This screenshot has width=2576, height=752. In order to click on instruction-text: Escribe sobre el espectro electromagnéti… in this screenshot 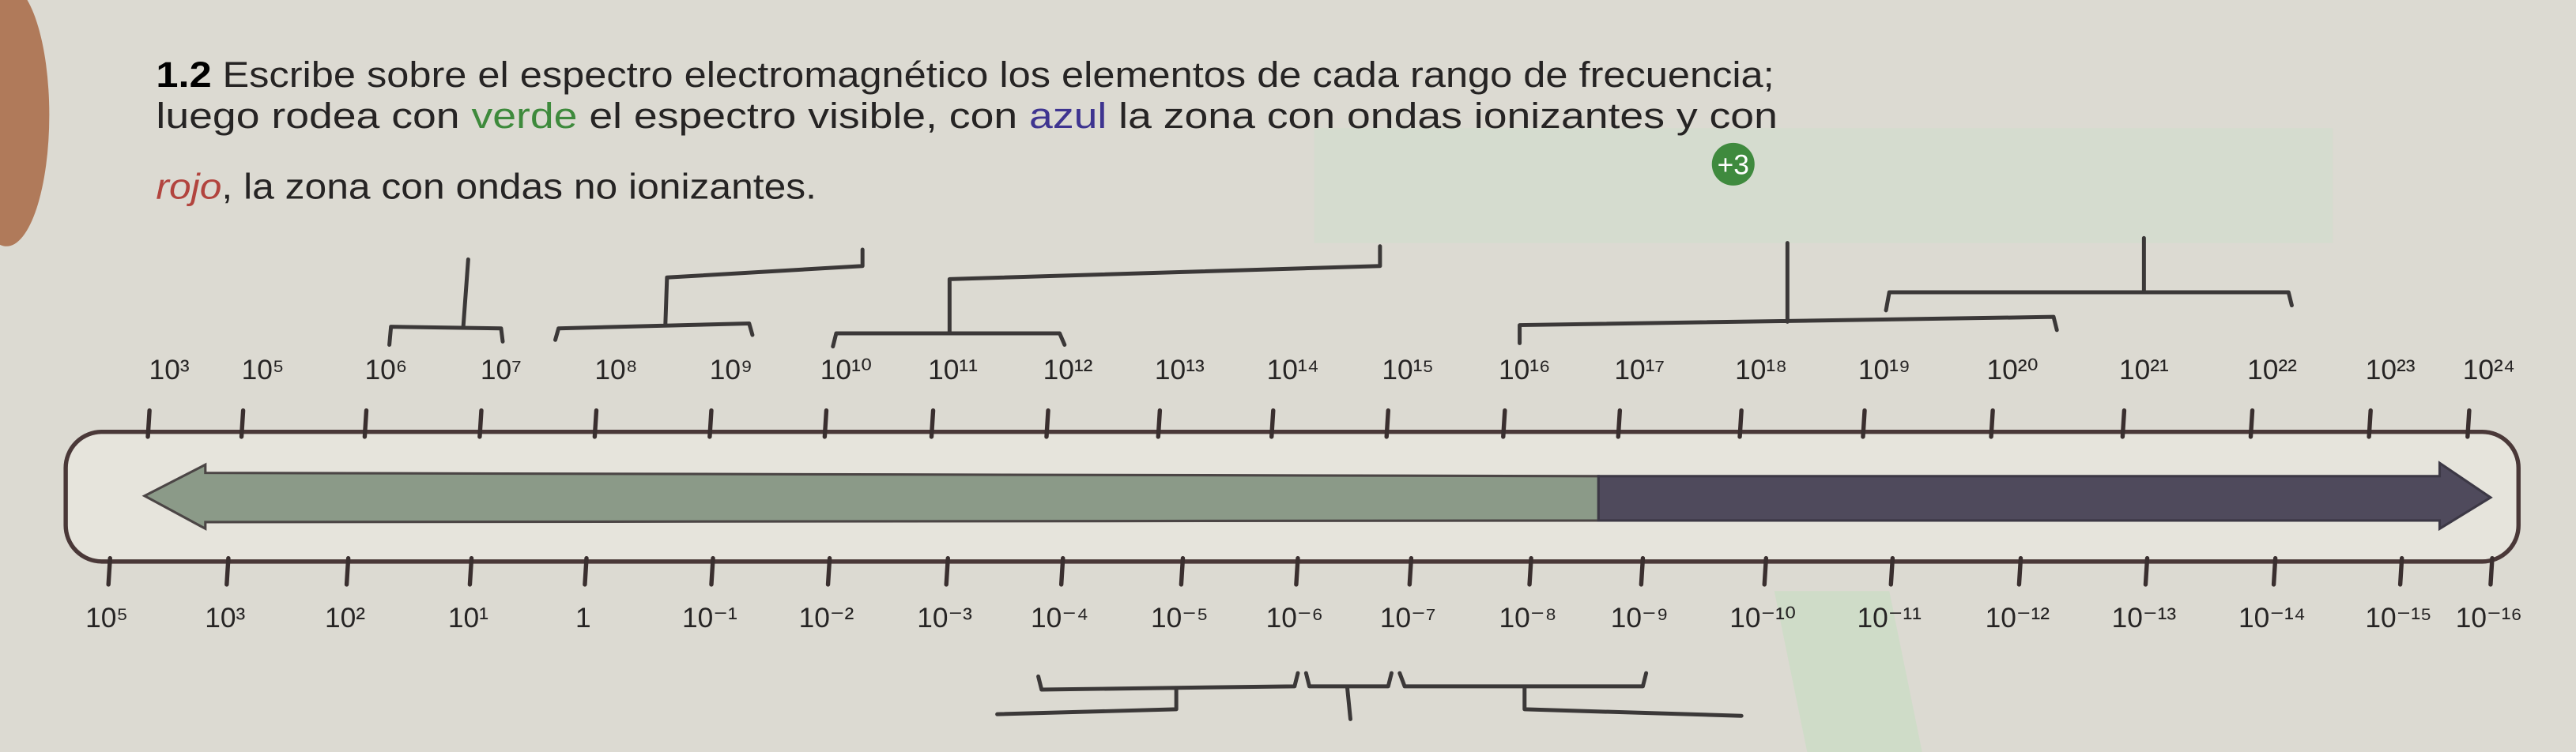, I will do `click(998, 75)`.